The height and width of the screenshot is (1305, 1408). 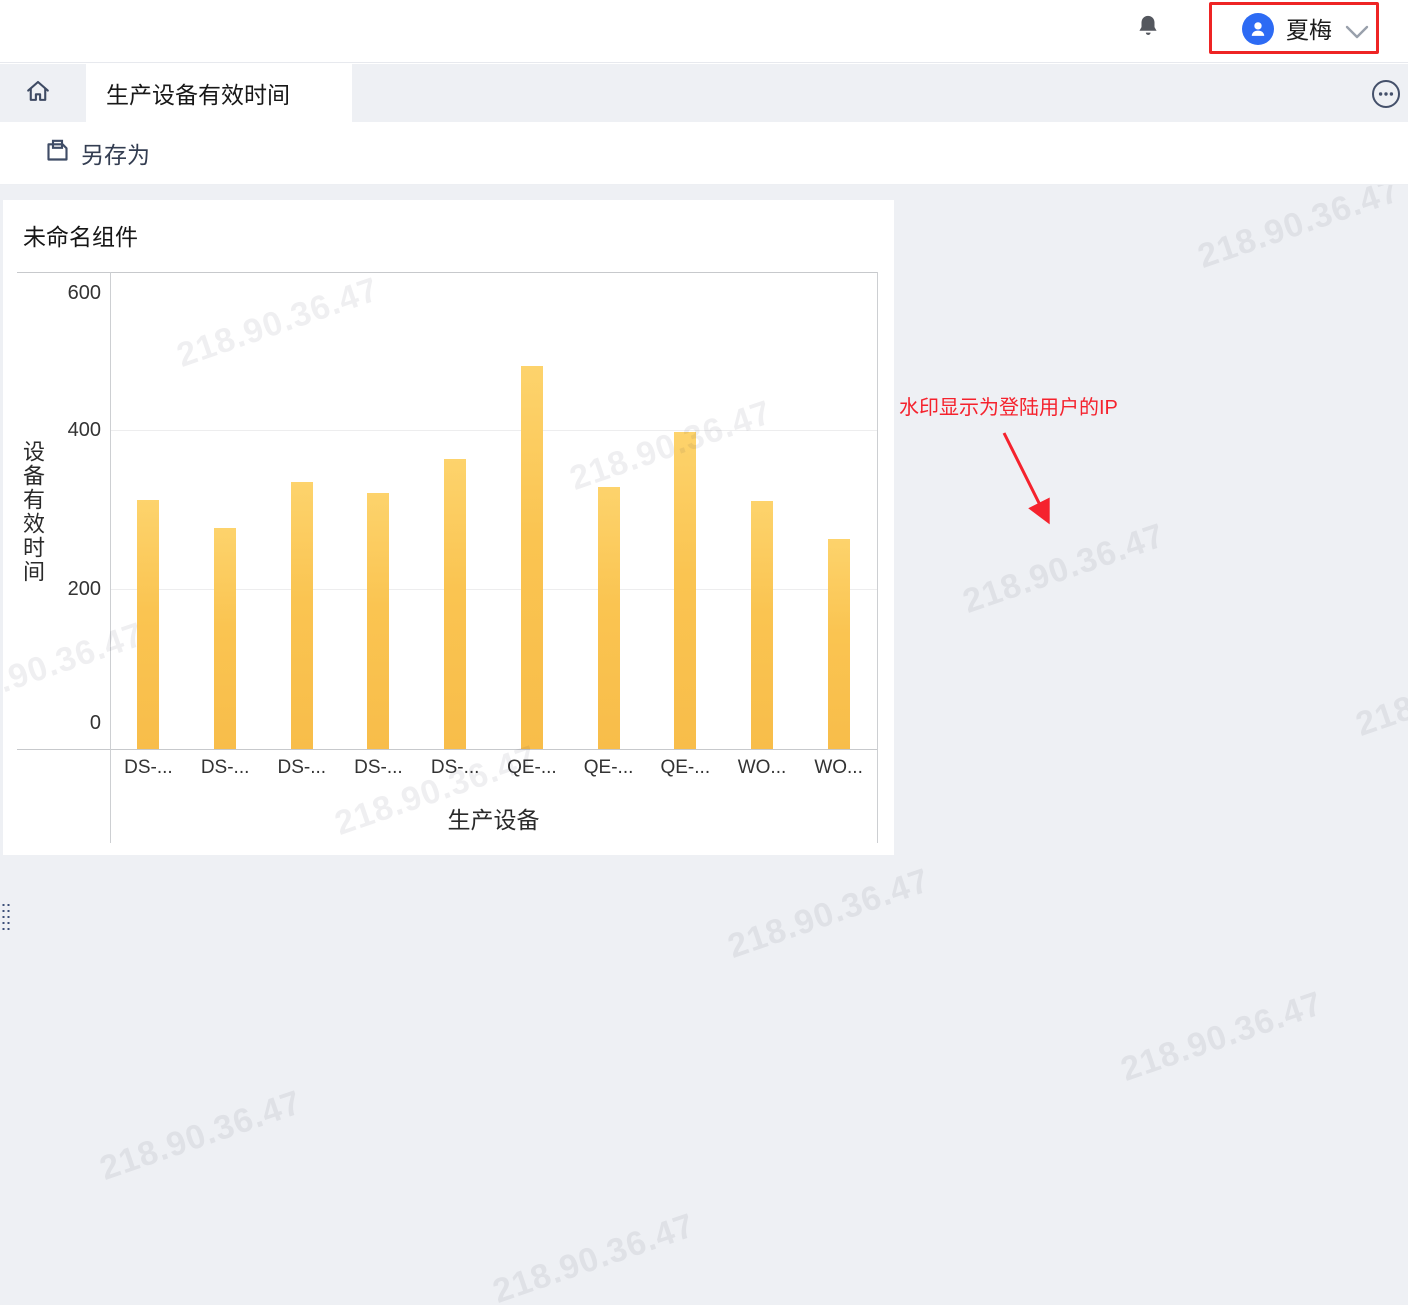 I want to click on save-as-label: 另存为, so click(x=115, y=155).